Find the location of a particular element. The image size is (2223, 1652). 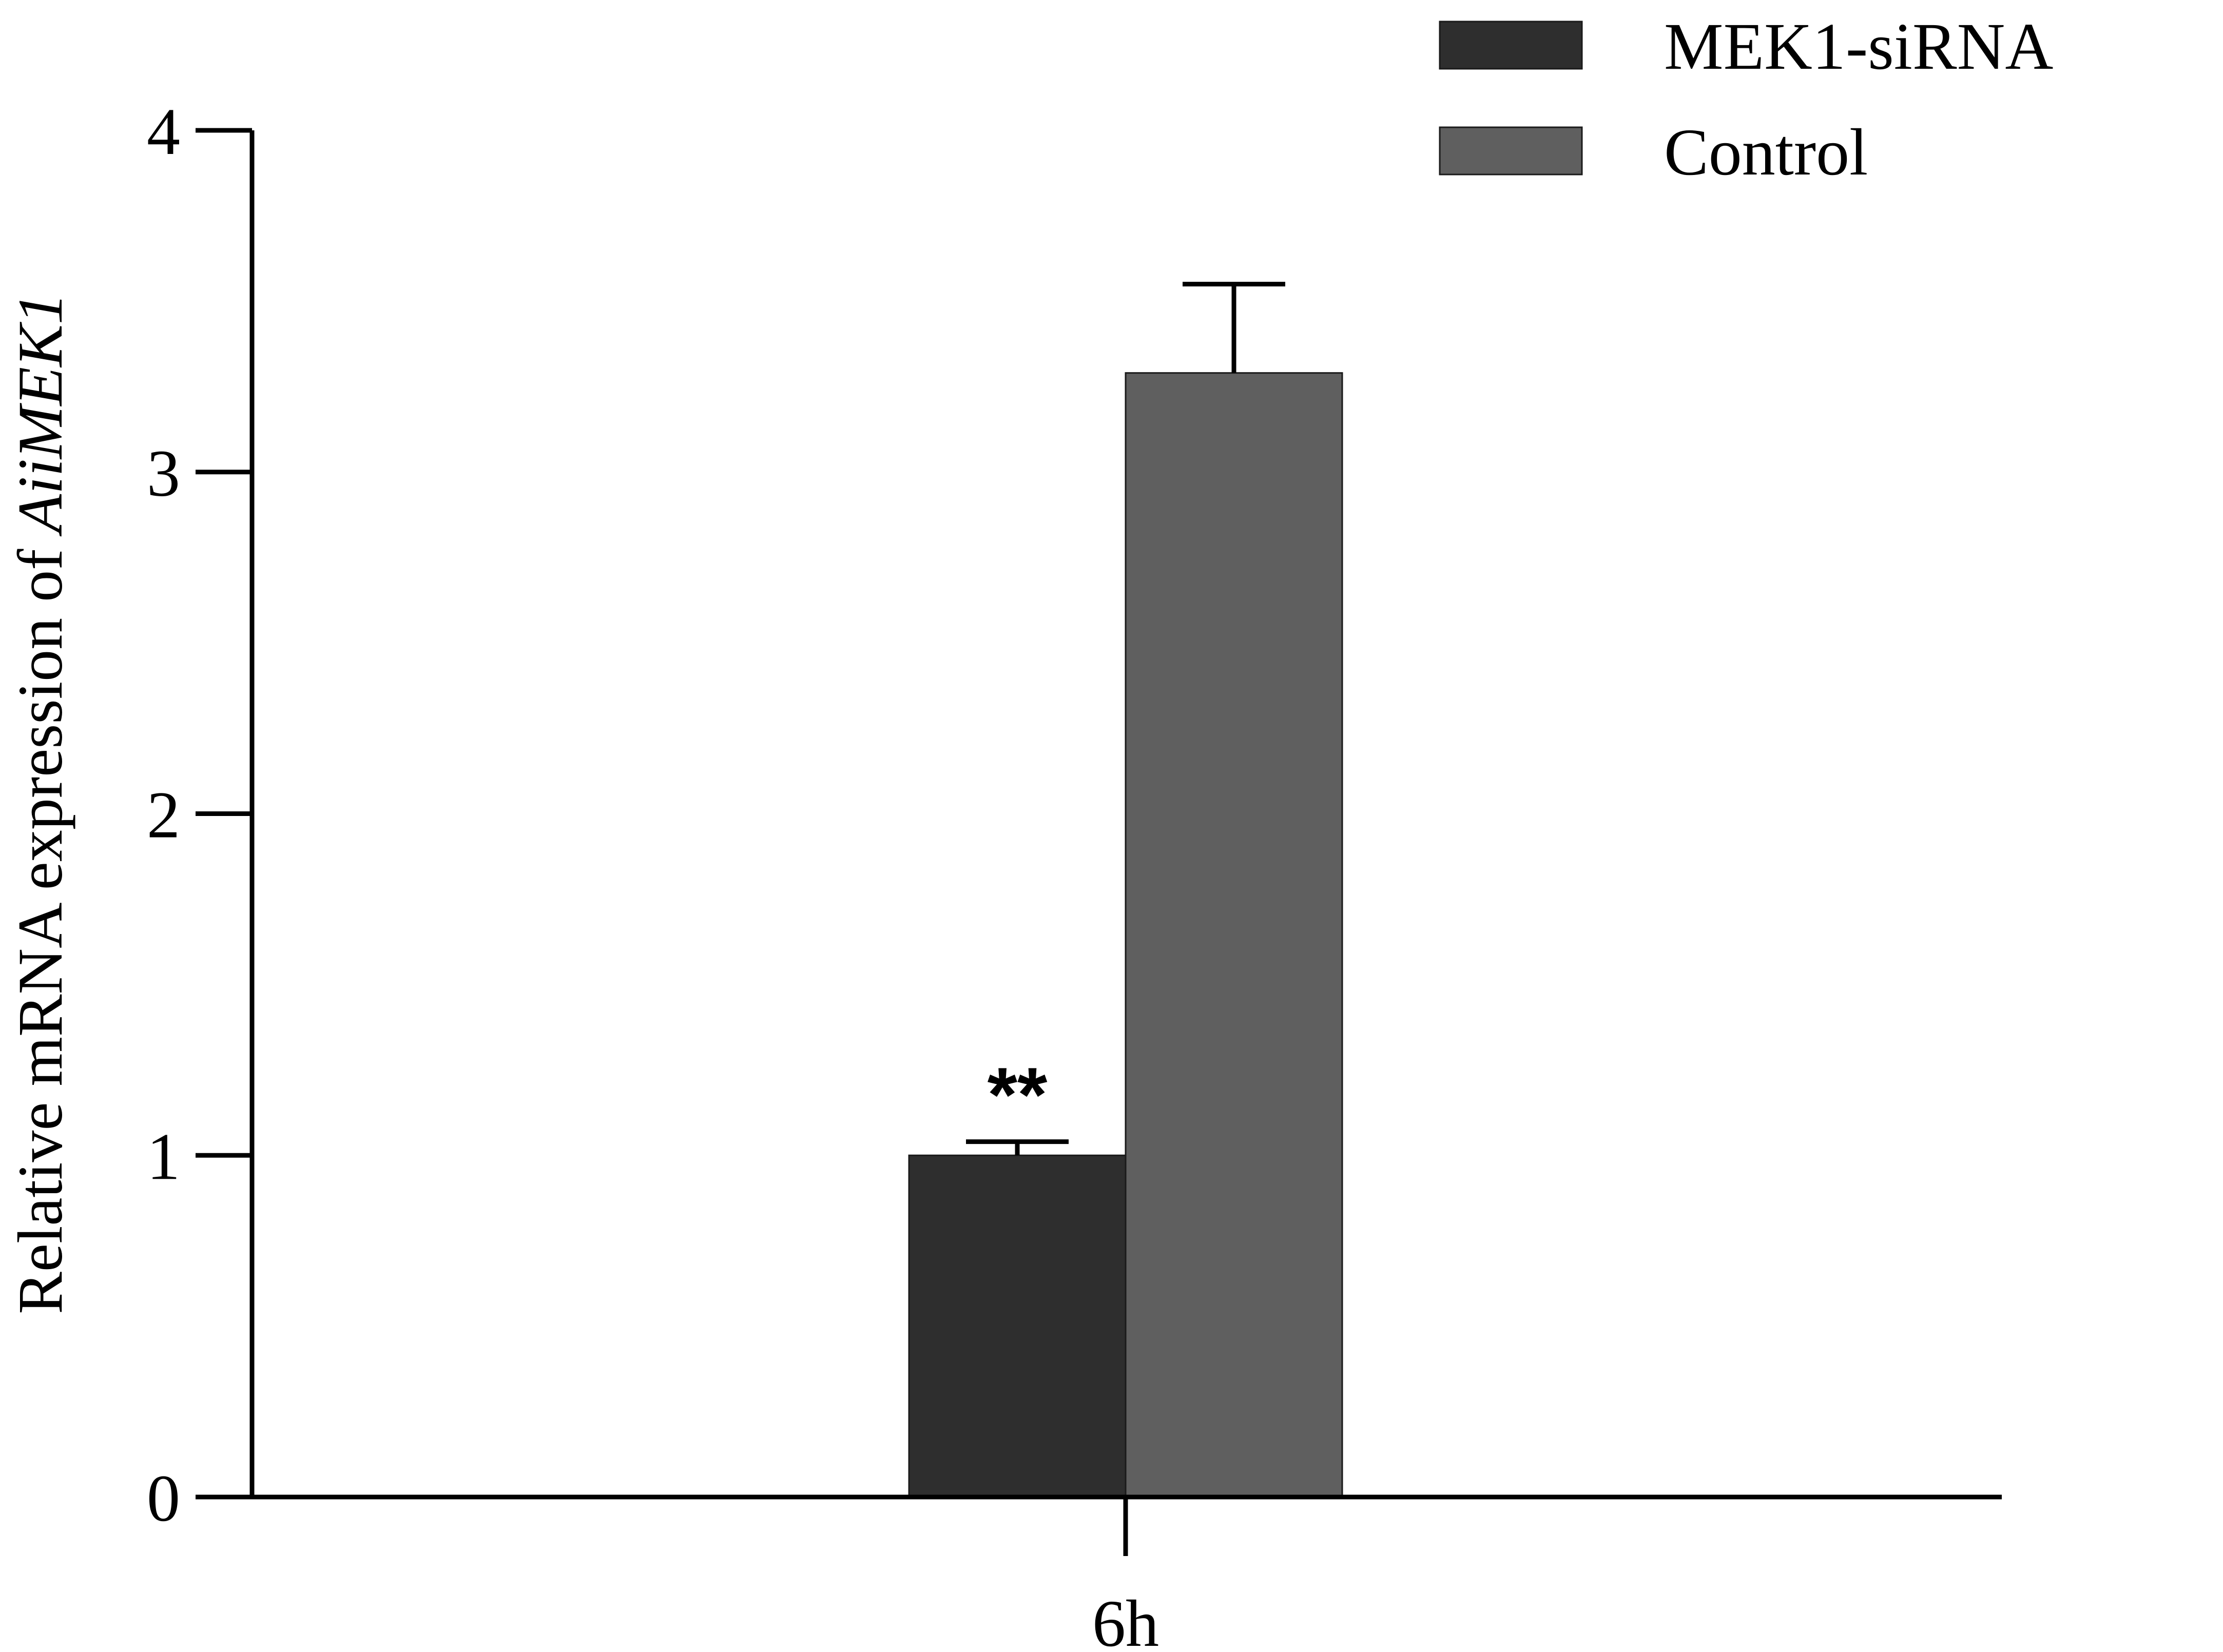

y-axis-title-text: Relative mRNA expression of is located at coordinates (40, 923).